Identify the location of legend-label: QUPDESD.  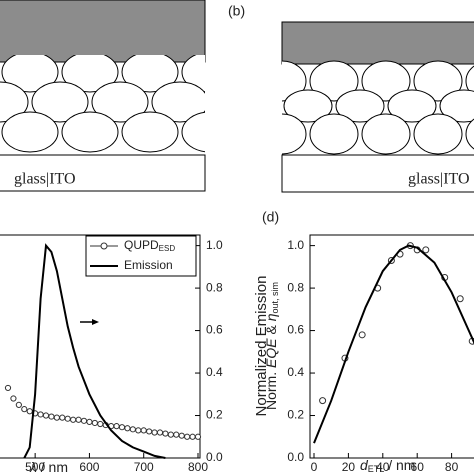
(149, 245).